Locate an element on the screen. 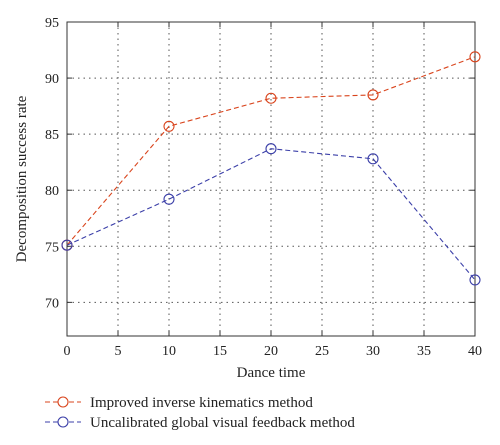  y-axis-label: Decomposition success rate is located at coordinates (22, 178).